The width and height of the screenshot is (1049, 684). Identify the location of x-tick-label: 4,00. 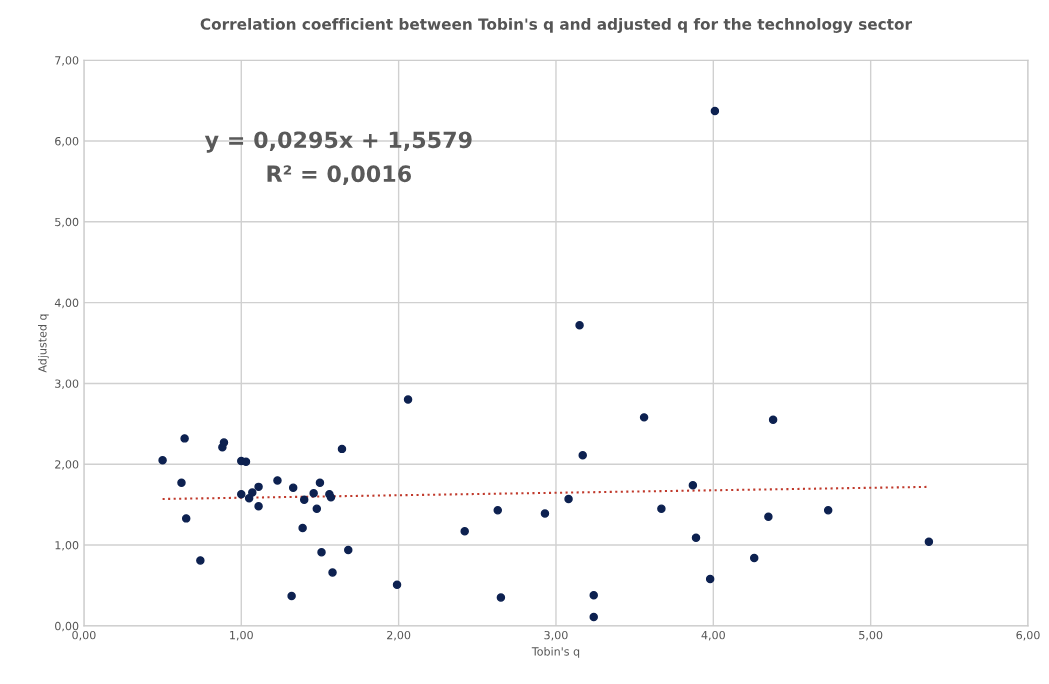
(713, 635).